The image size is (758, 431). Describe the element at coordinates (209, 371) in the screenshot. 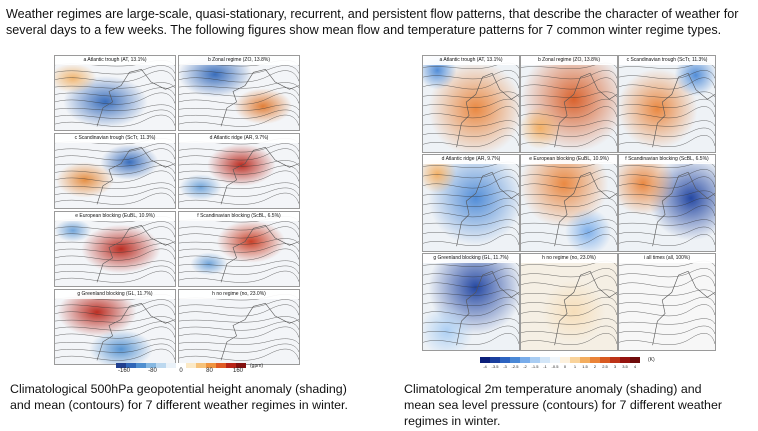

I see `colorbar-tick-label: 80` at that location.